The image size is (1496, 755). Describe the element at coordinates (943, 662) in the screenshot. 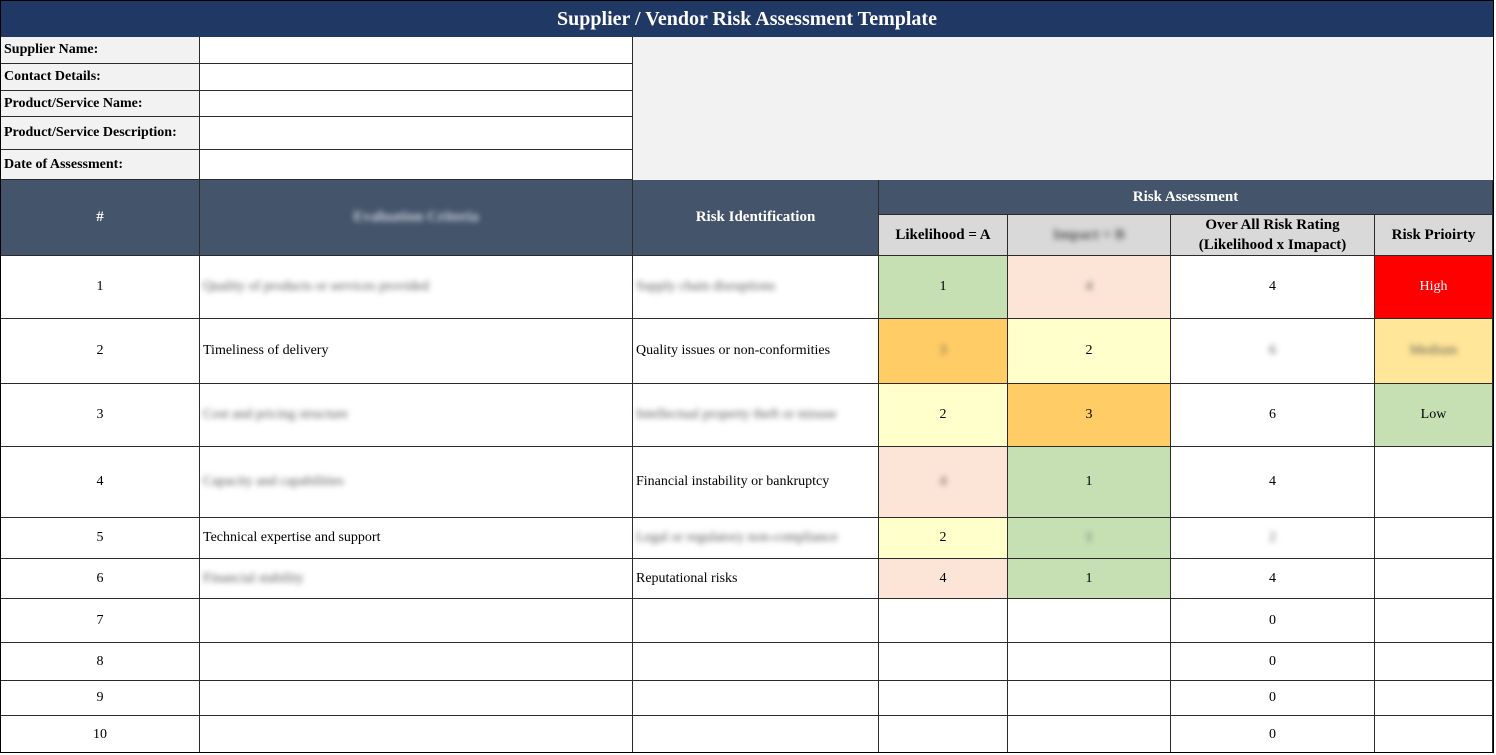

I see `row-8-likelihood` at that location.